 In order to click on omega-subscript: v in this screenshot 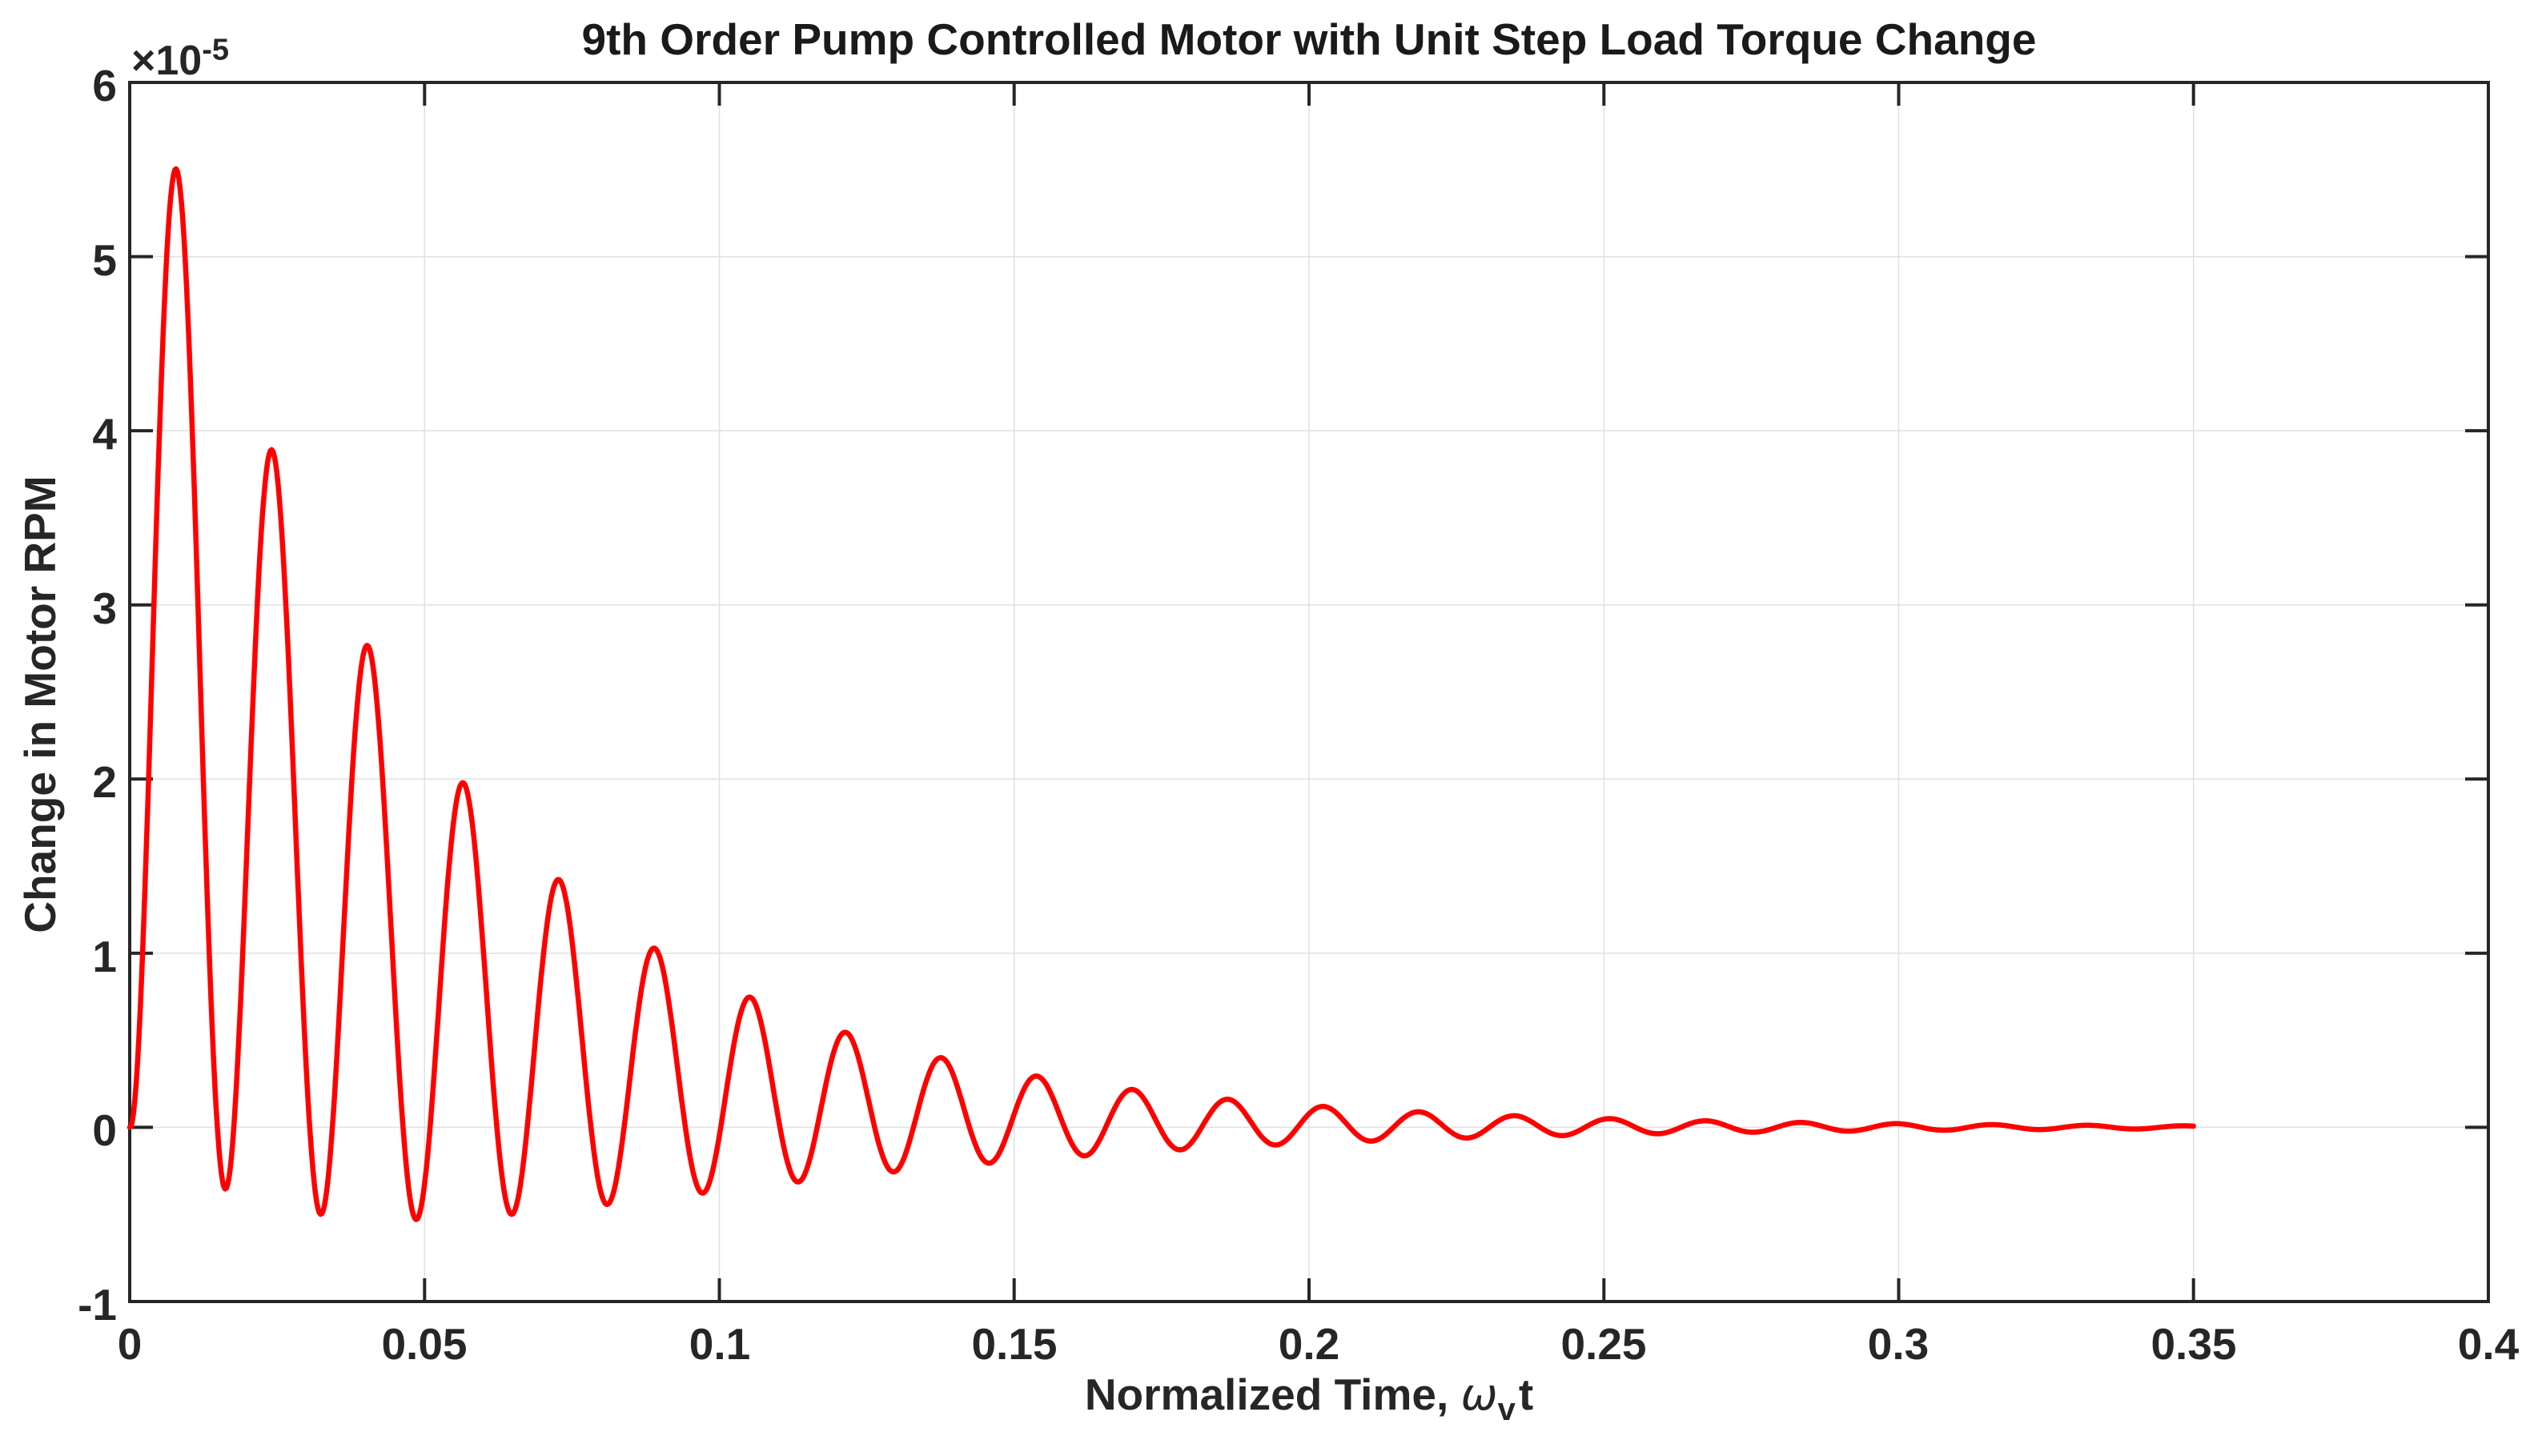, I will do `click(1507, 1409)`.